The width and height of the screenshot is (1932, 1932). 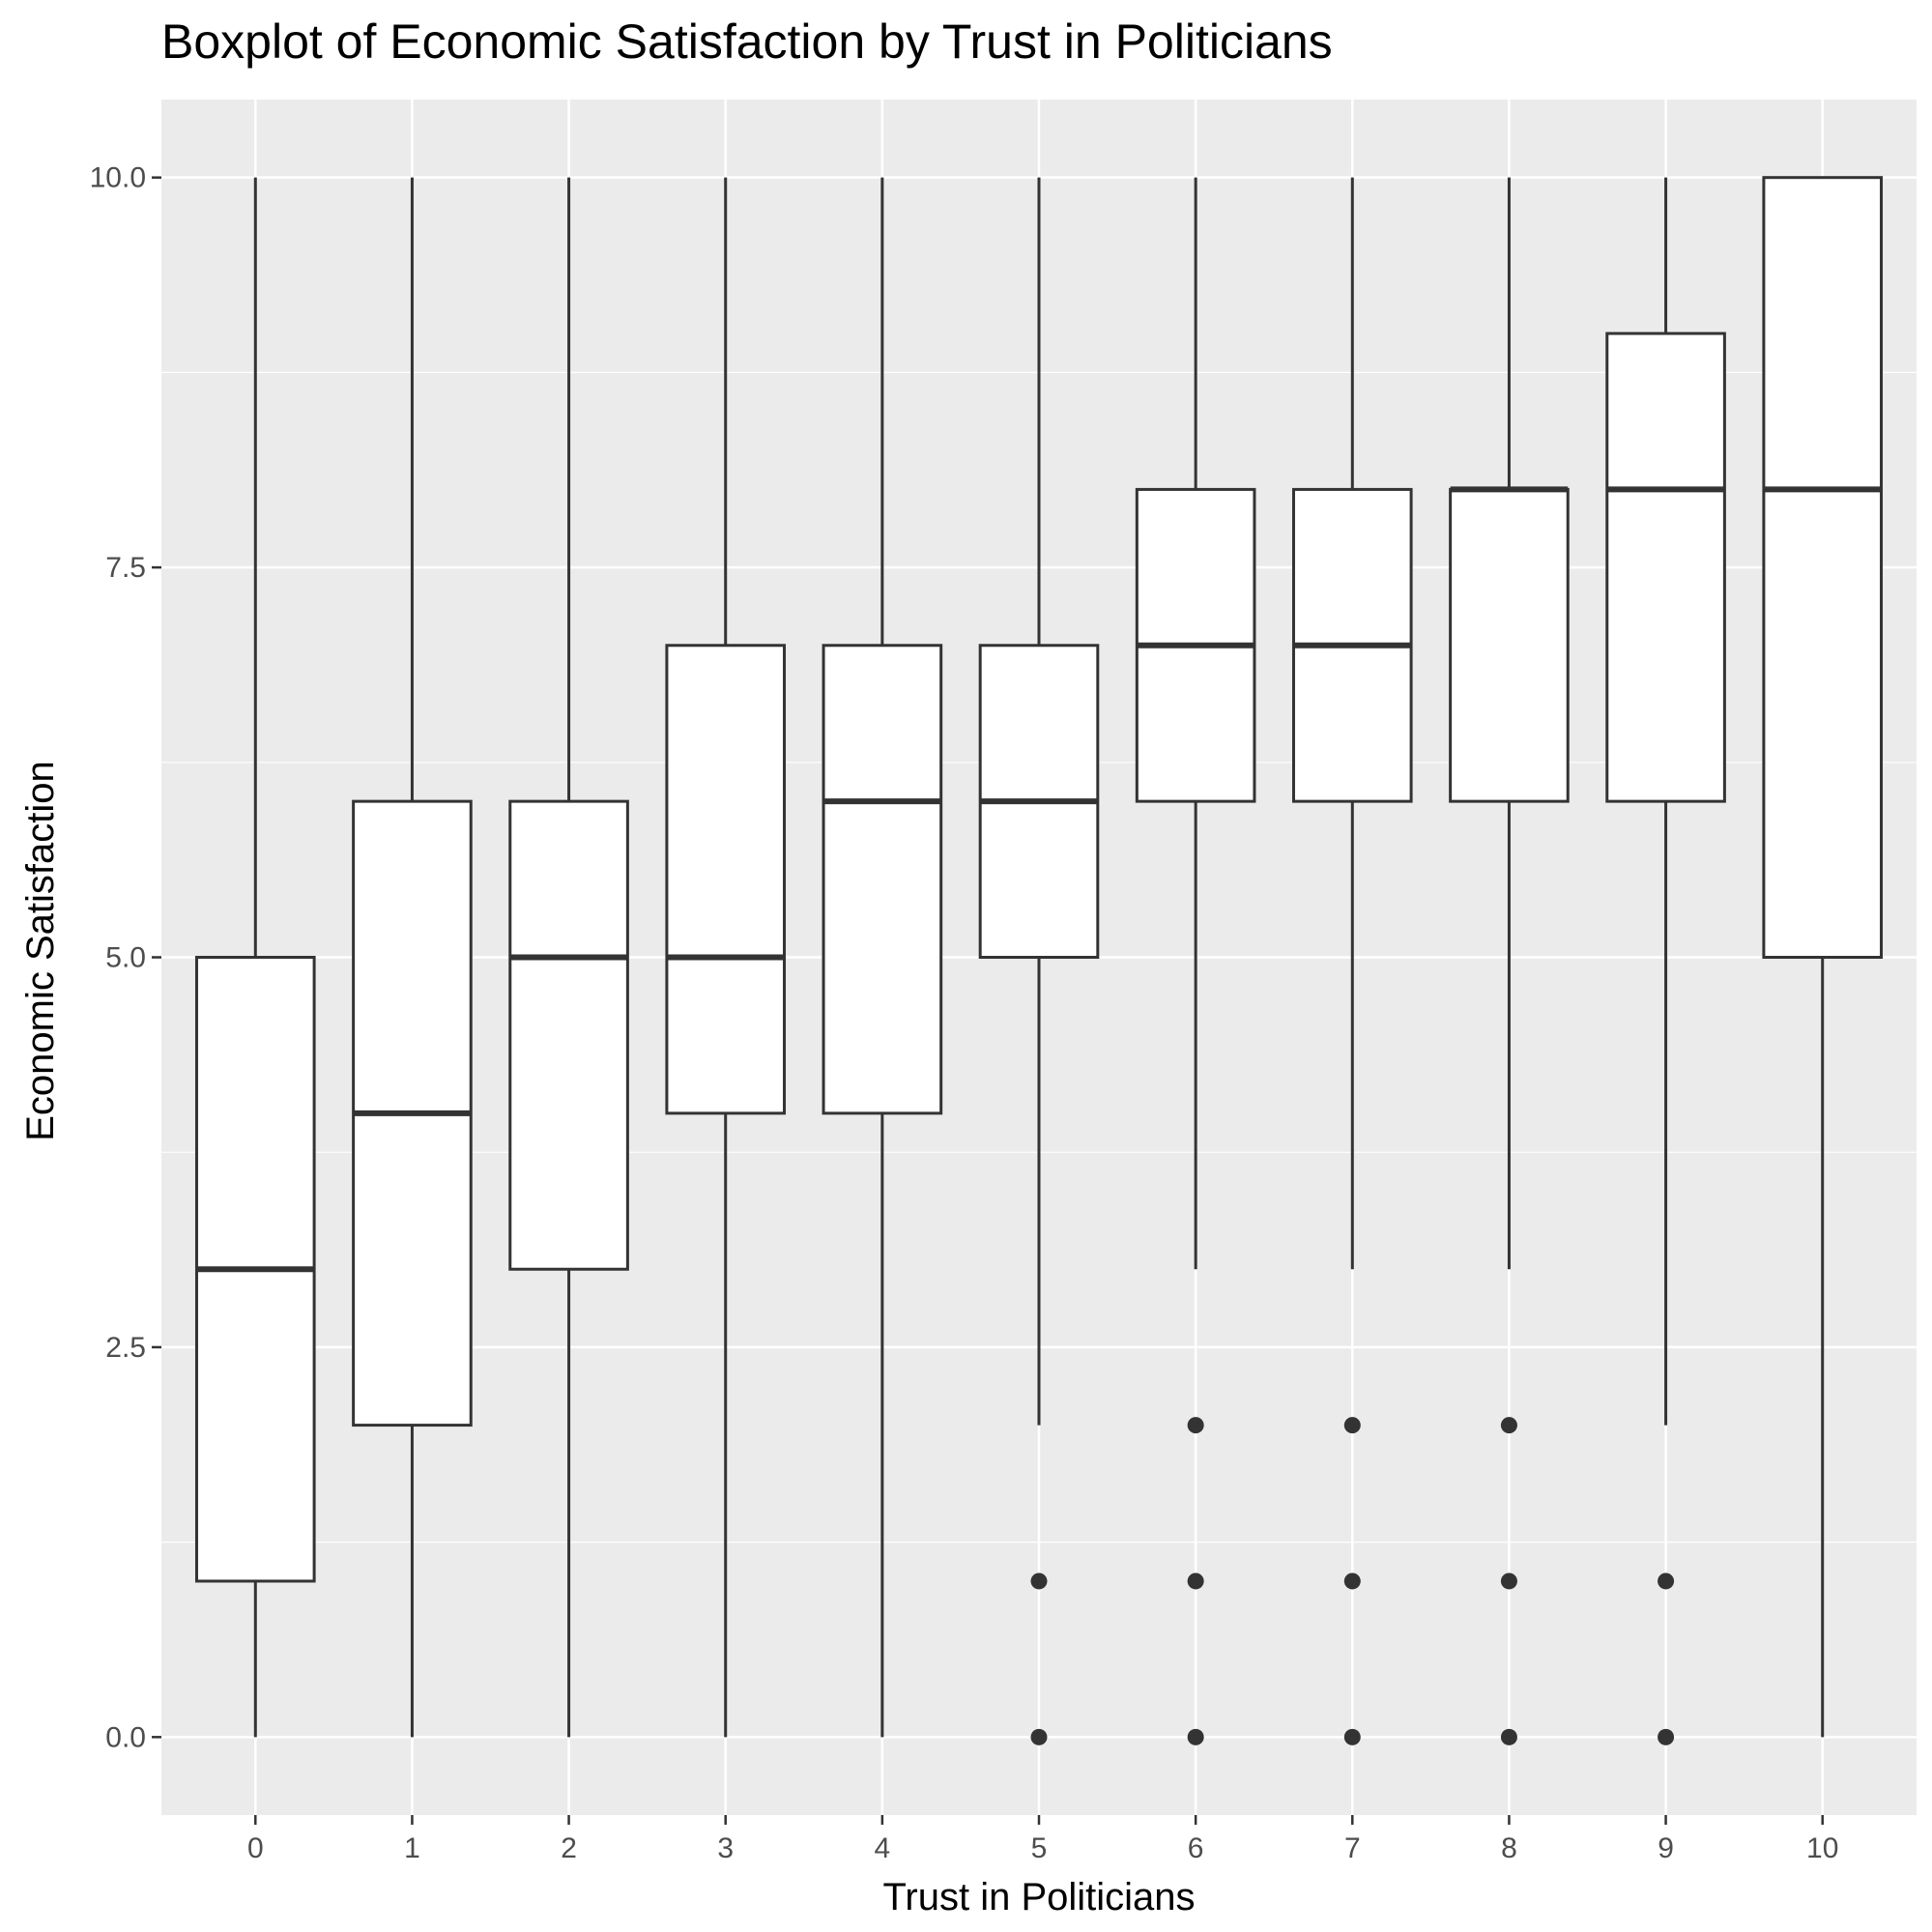 What do you see at coordinates (725, 1848) in the screenshot?
I see `x-tick-label: 3` at bounding box center [725, 1848].